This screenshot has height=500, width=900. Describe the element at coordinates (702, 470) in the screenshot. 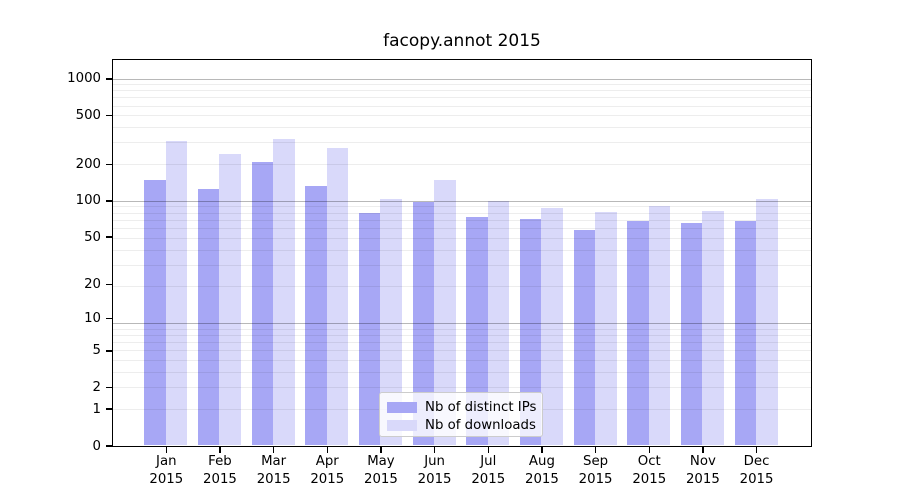

I see `x-tick-label-nov: Nov 2015` at that location.